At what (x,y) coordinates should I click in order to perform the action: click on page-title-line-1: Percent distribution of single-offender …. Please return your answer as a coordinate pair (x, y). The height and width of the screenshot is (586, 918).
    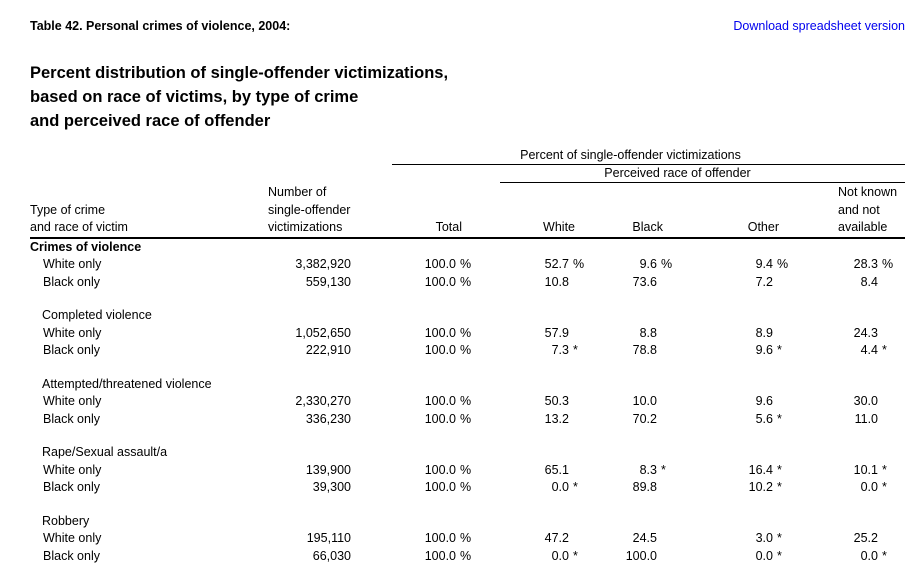
    Looking at the image, I should click on (239, 73).